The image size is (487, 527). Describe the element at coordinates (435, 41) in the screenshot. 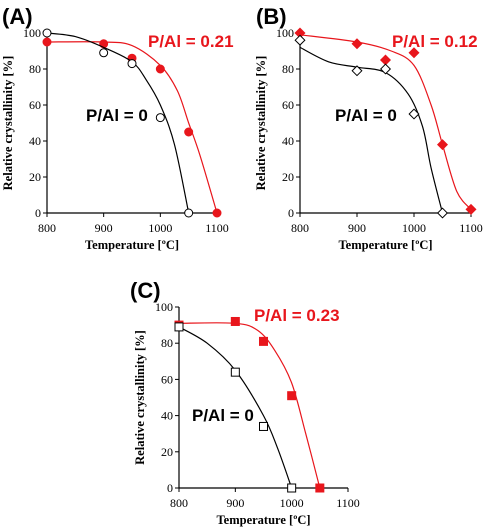

I see `series-label: P/Al = 0.12` at that location.